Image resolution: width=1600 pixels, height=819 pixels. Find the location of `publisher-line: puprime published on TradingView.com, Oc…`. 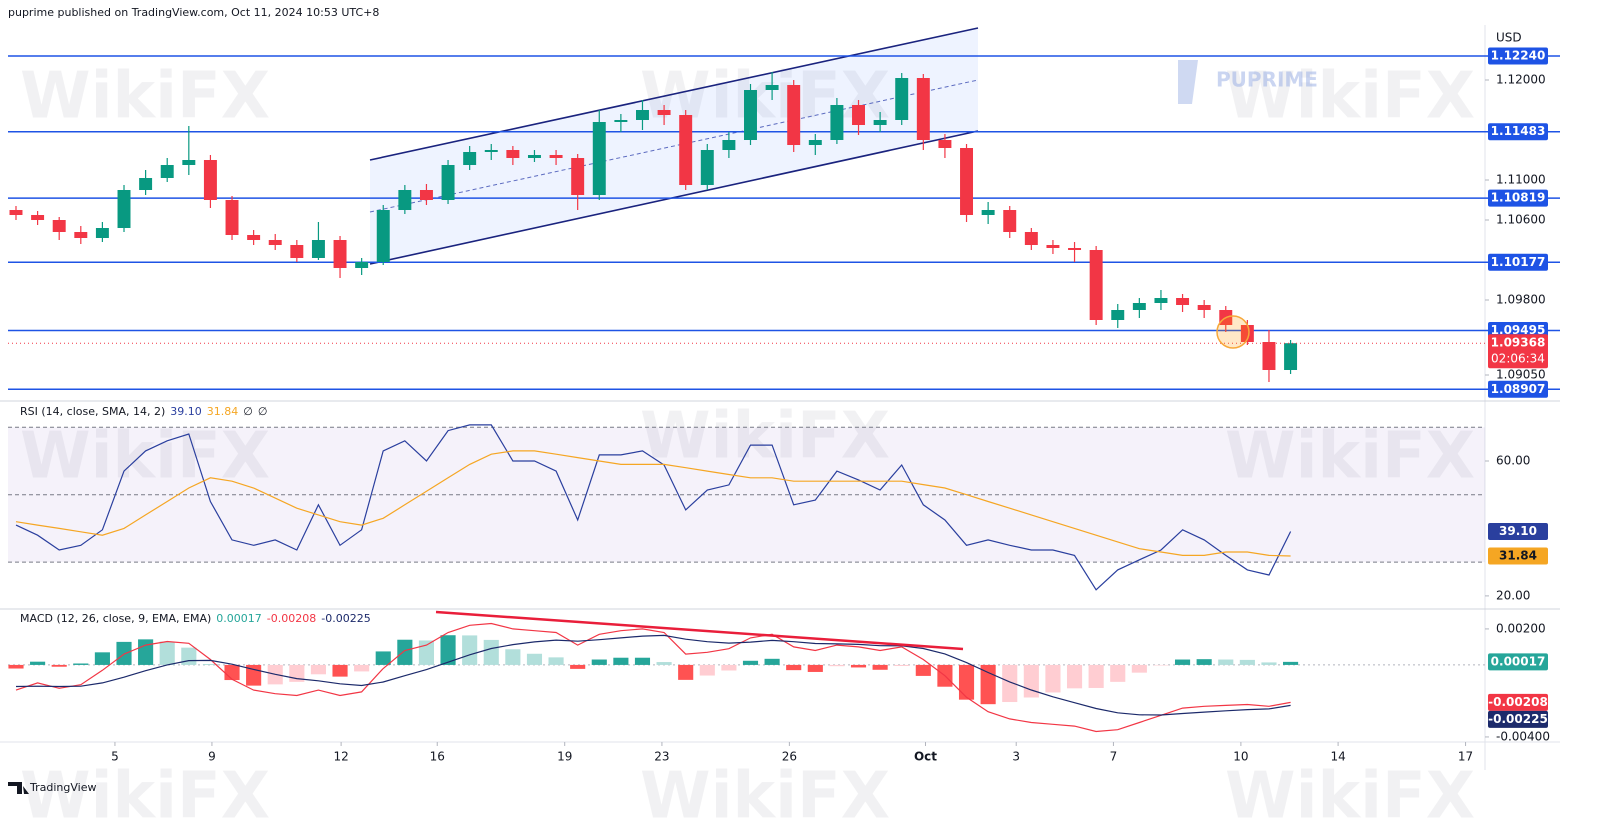

publisher-line: puprime published on TradingView.com, Oc… is located at coordinates (193, 12).